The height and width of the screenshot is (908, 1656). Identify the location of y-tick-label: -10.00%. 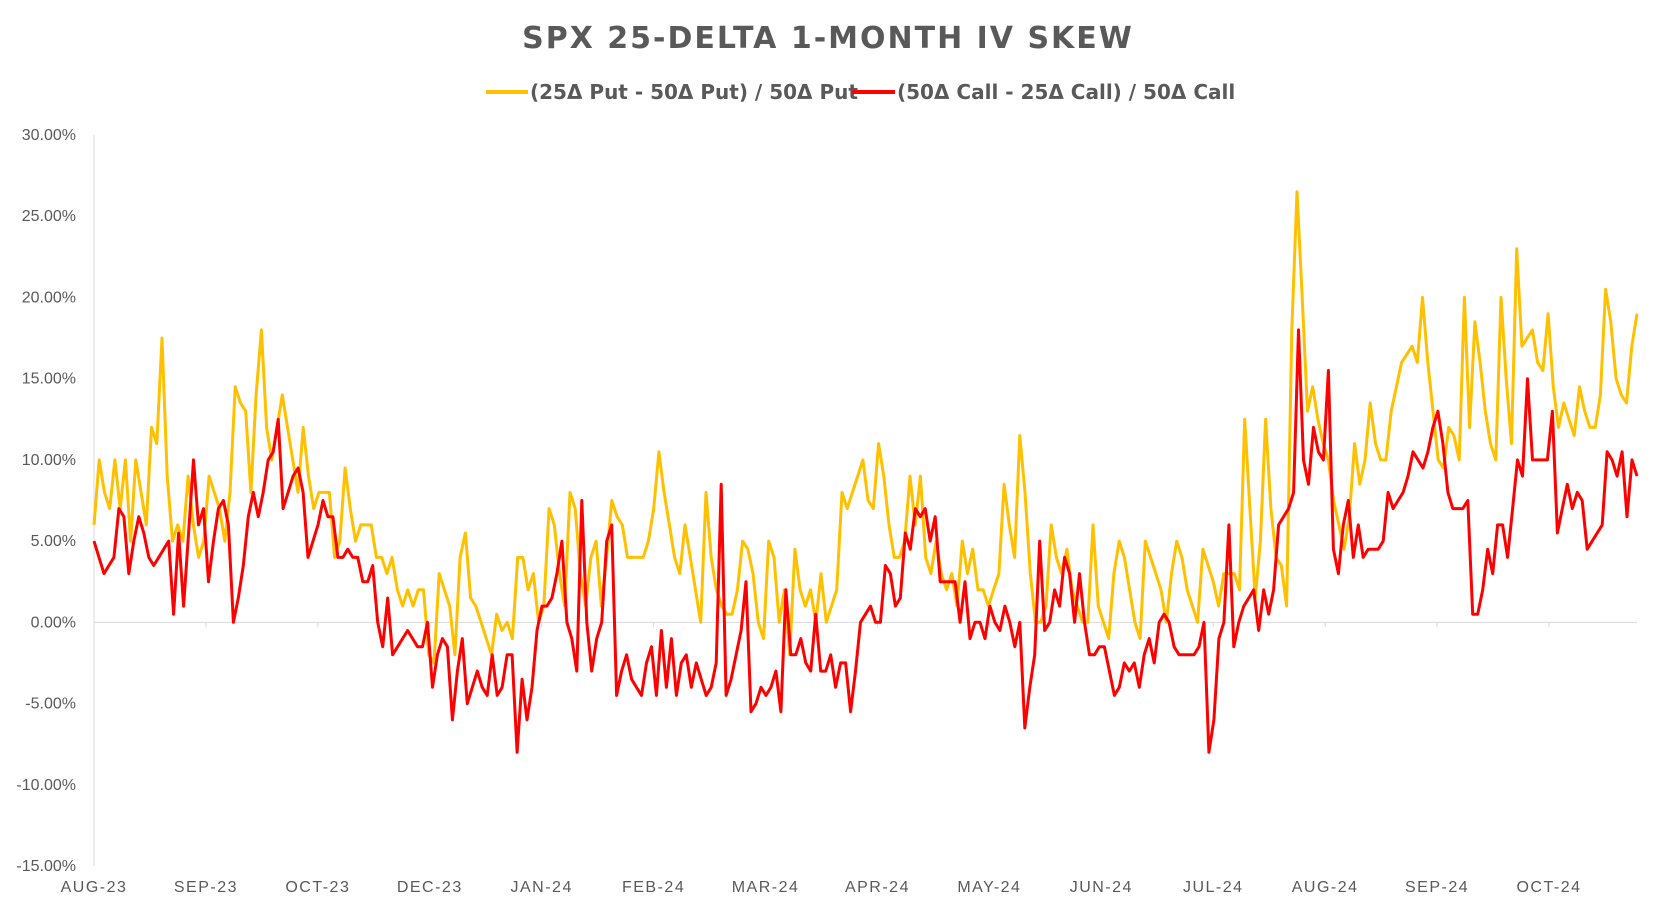
(46, 785).